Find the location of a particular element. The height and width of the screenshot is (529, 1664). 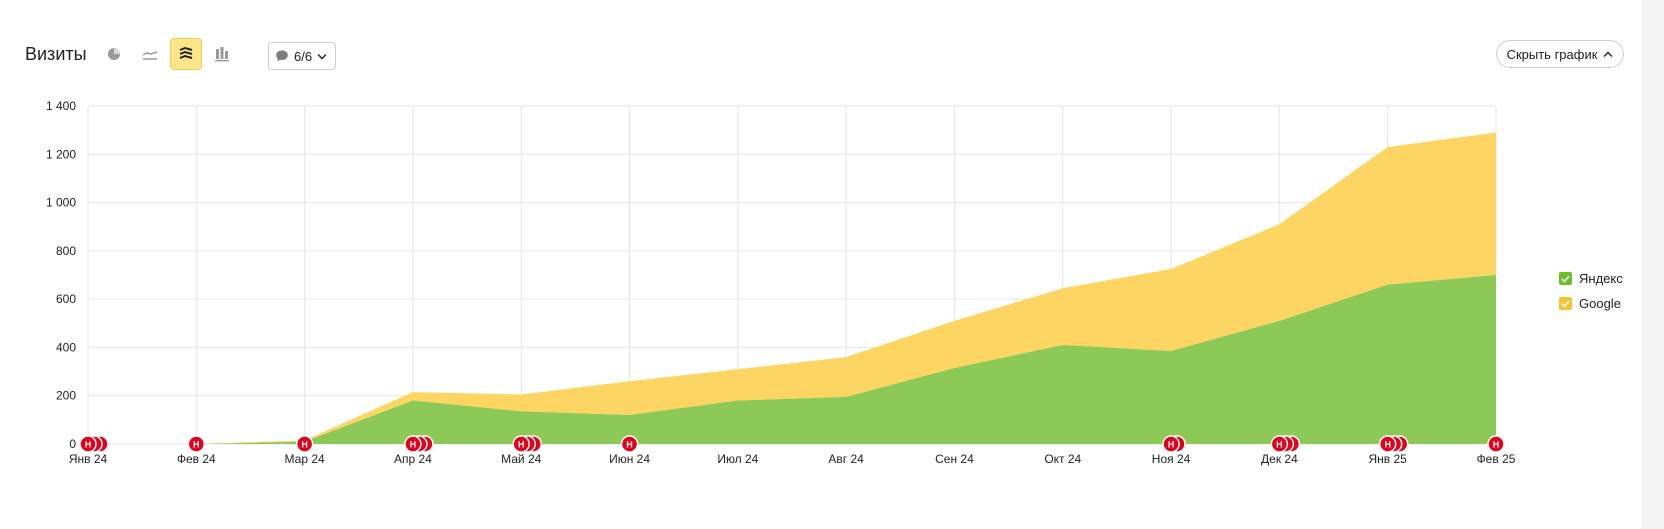

notes-dropdown: 6/6 is located at coordinates (302, 56).